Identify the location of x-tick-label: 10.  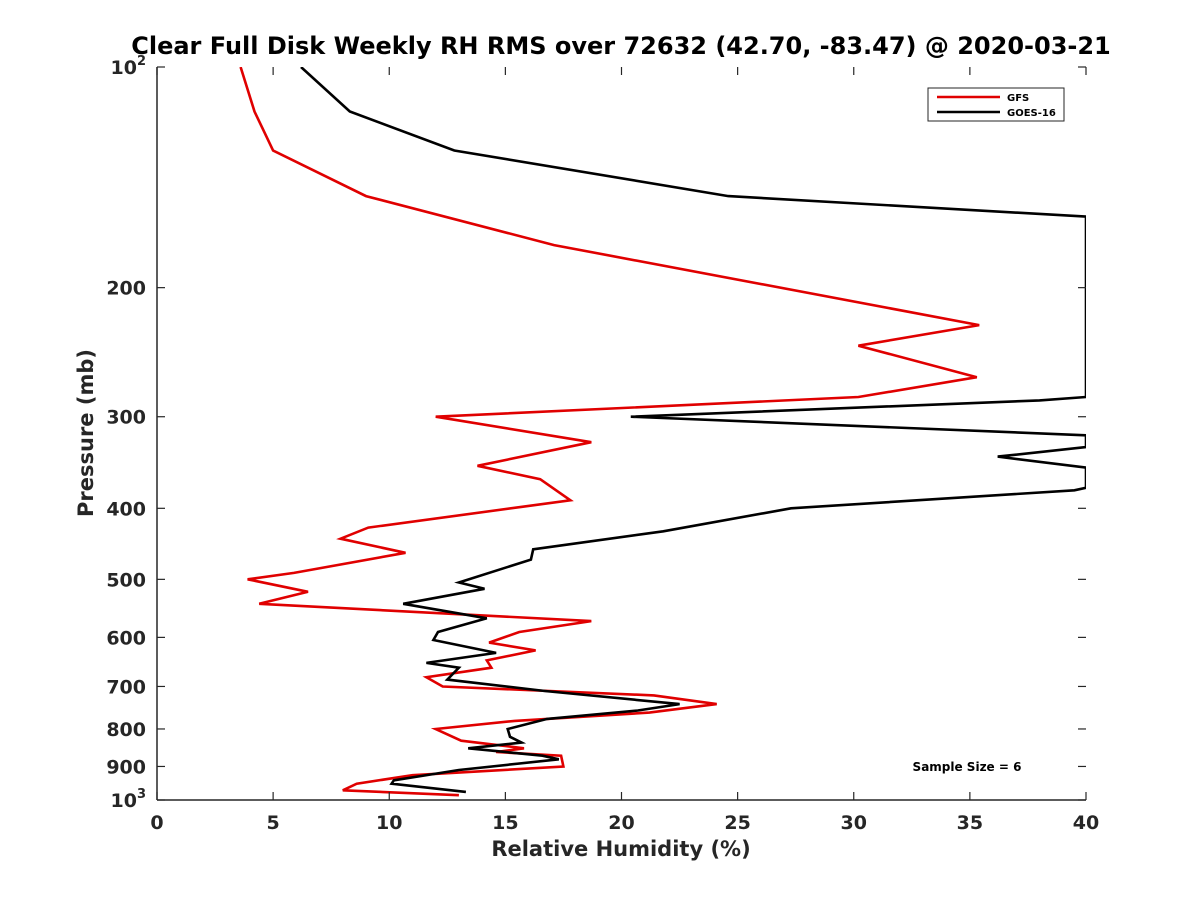
(389, 823).